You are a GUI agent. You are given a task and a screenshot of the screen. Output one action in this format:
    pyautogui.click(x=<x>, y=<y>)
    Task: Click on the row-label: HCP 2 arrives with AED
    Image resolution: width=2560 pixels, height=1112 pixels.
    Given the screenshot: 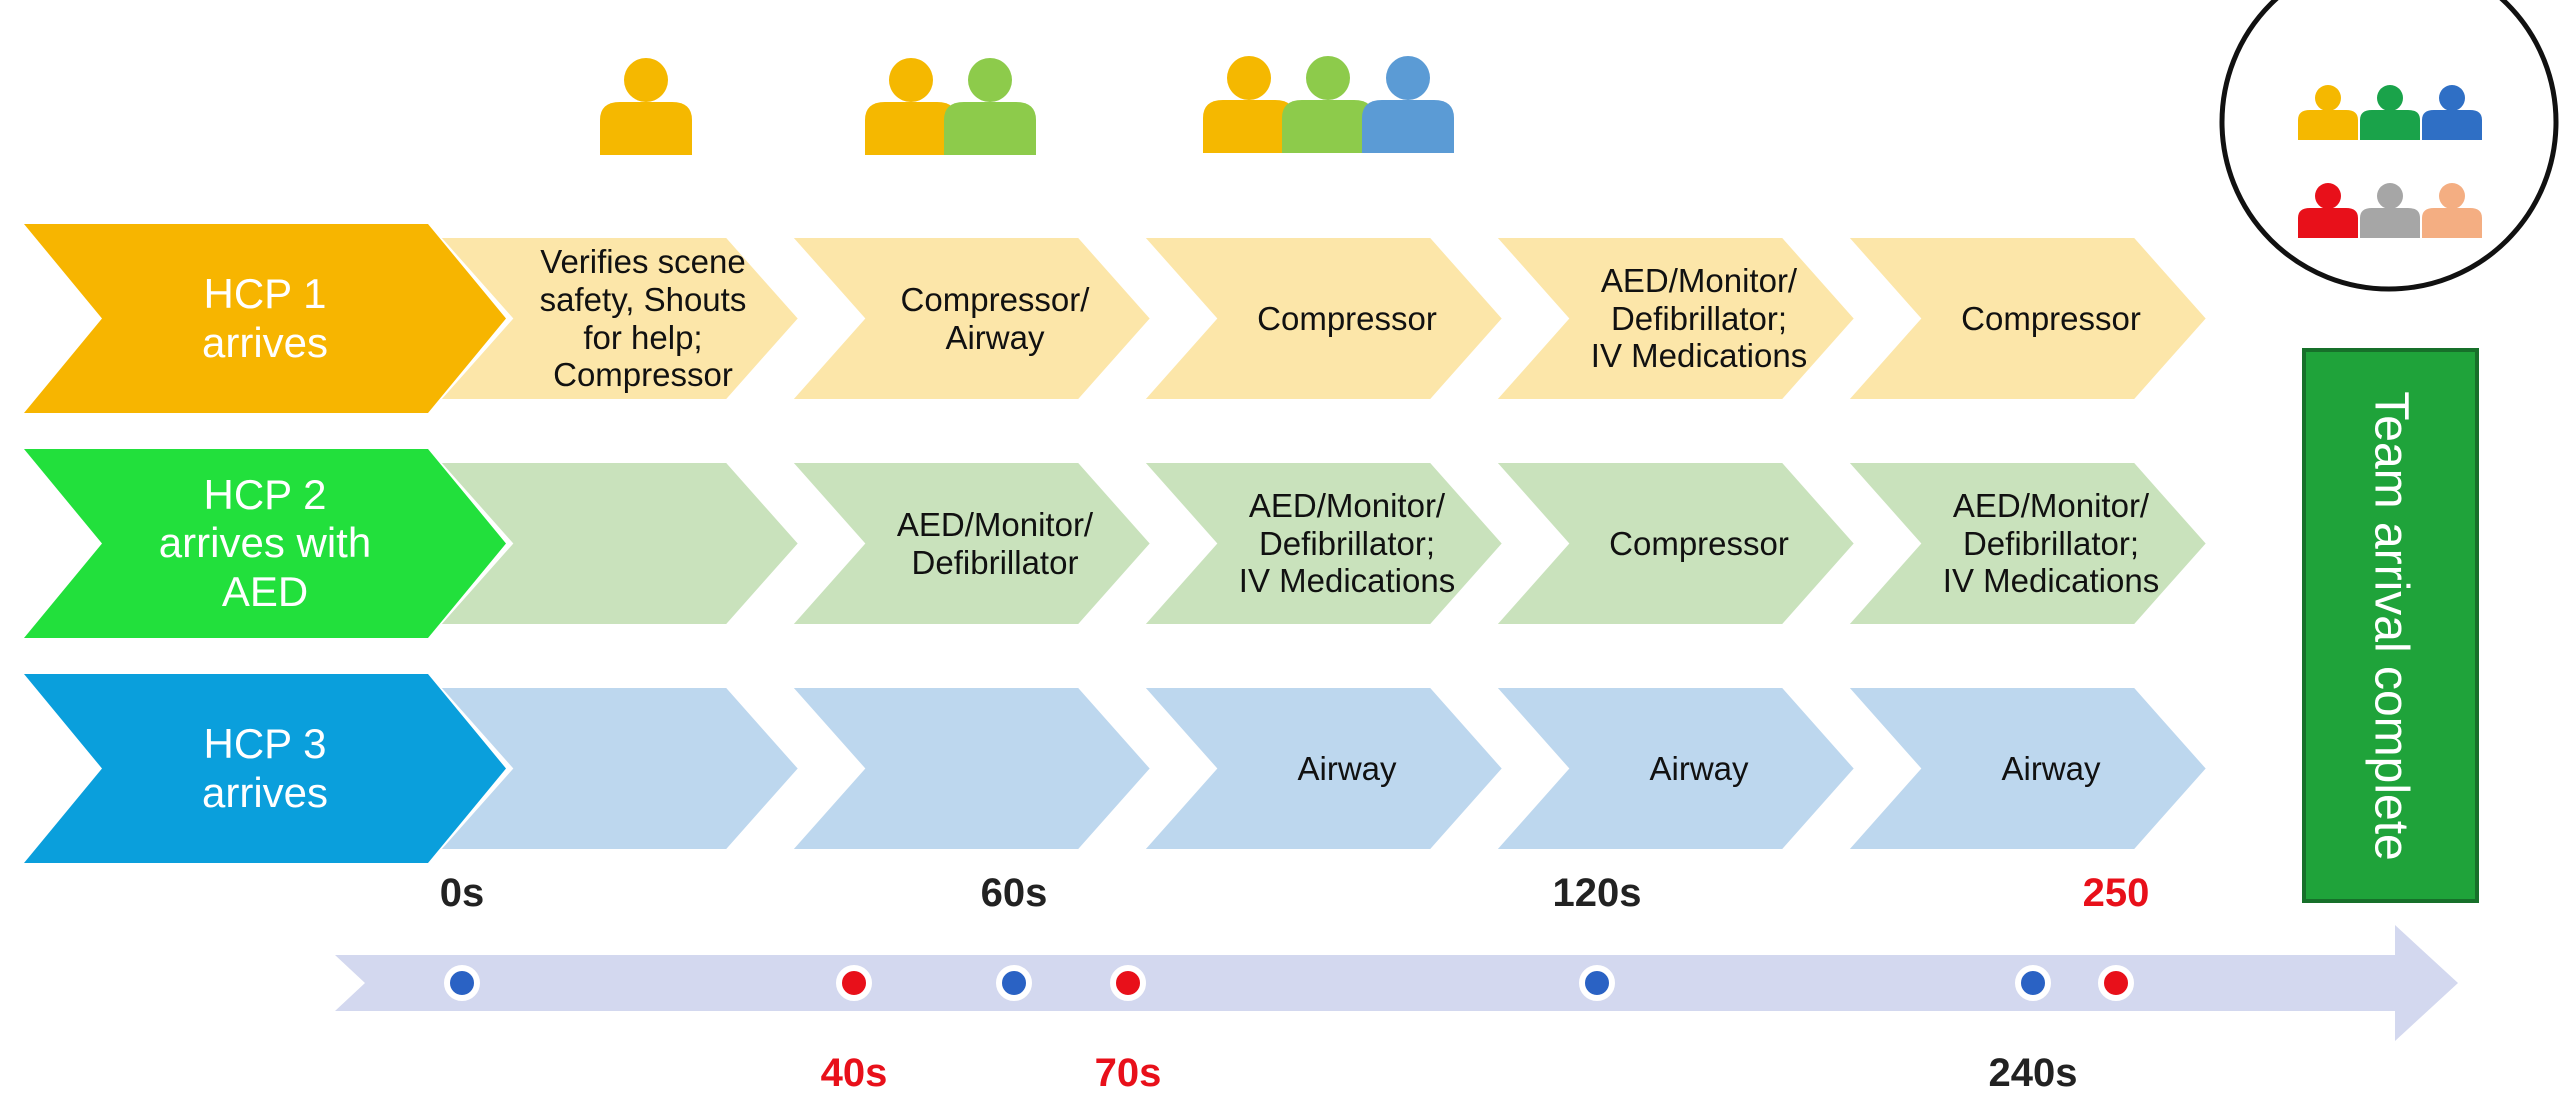 What is the action you would take?
    pyautogui.click(x=265, y=543)
    